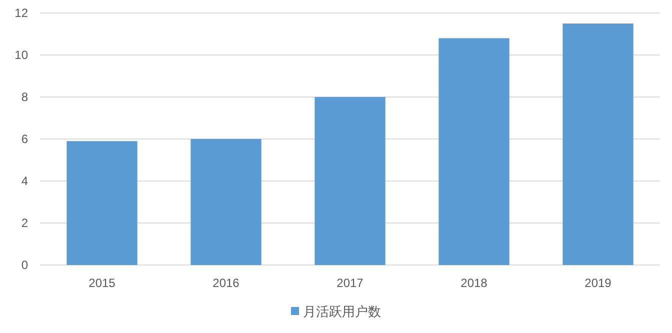 This screenshot has height=333, width=672. Describe the element at coordinates (21, 55) in the screenshot. I see `y-tick-label: 10` at that location.